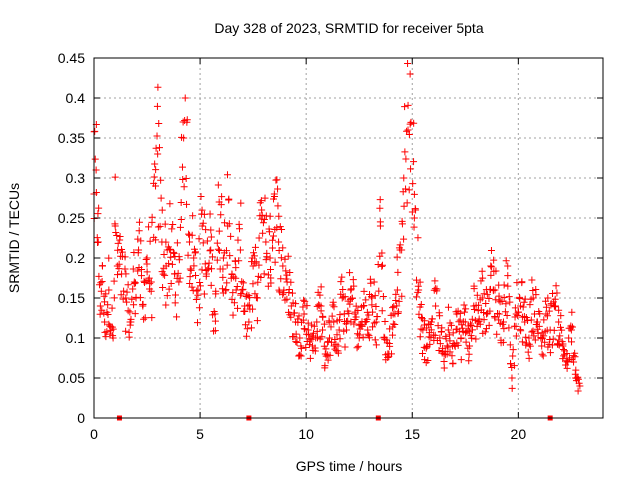  What do you see at coordinates (76, 178) in the screenshot?
I see `y-tick-label: 0.3` at bounding box center [76, 178].